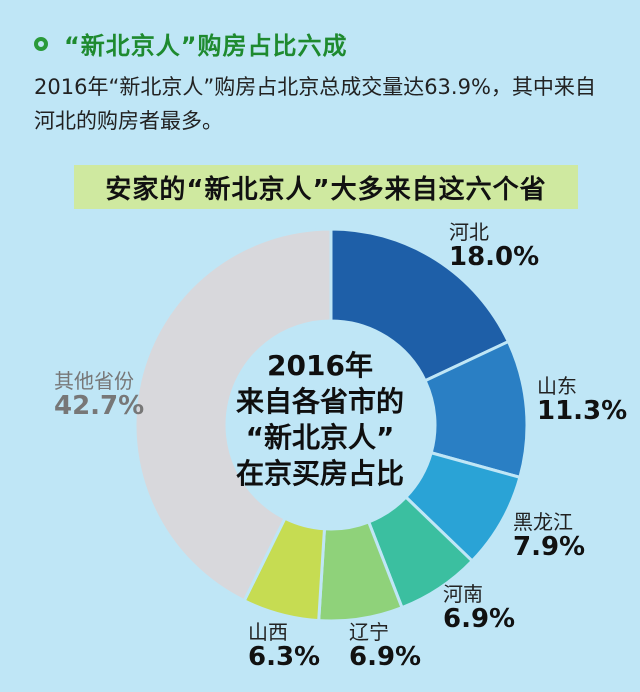 Image resolution: width=640 pixels, height=692 pixels. I want to click on label-heilongjiang-name: 黑龙江, so click(543, 522).